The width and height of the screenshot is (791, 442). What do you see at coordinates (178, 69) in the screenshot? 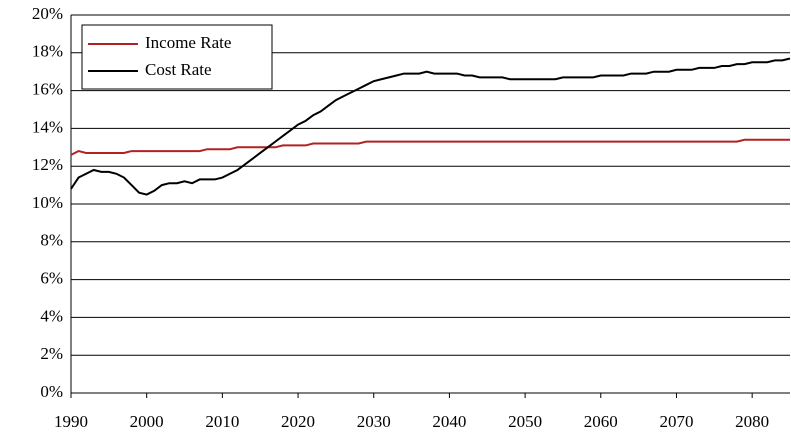
I see `legend-label: Cost Rate` at bounding box center [178, 69].